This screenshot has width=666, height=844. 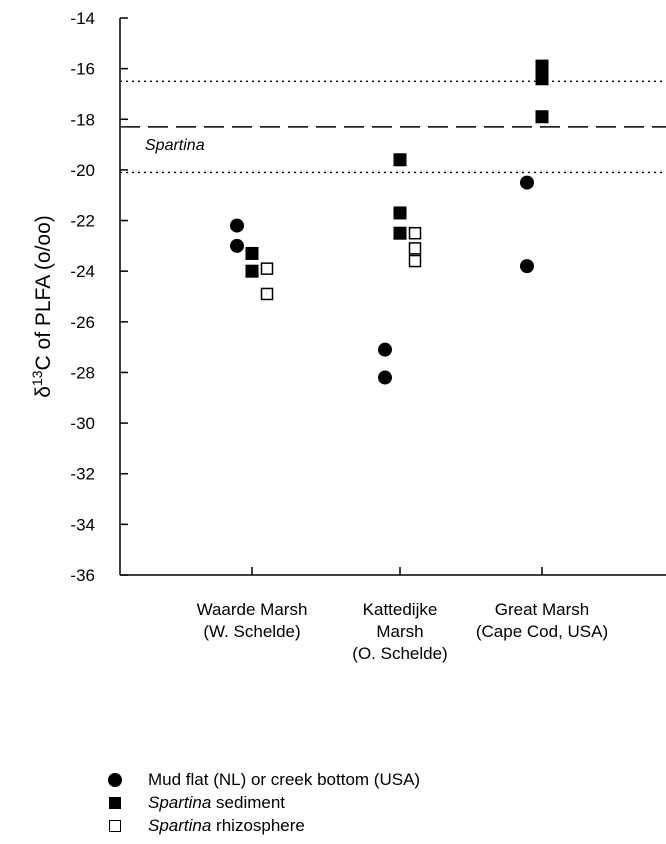 I want to click on y-tick-label: -20, so click(x=82, y=170).